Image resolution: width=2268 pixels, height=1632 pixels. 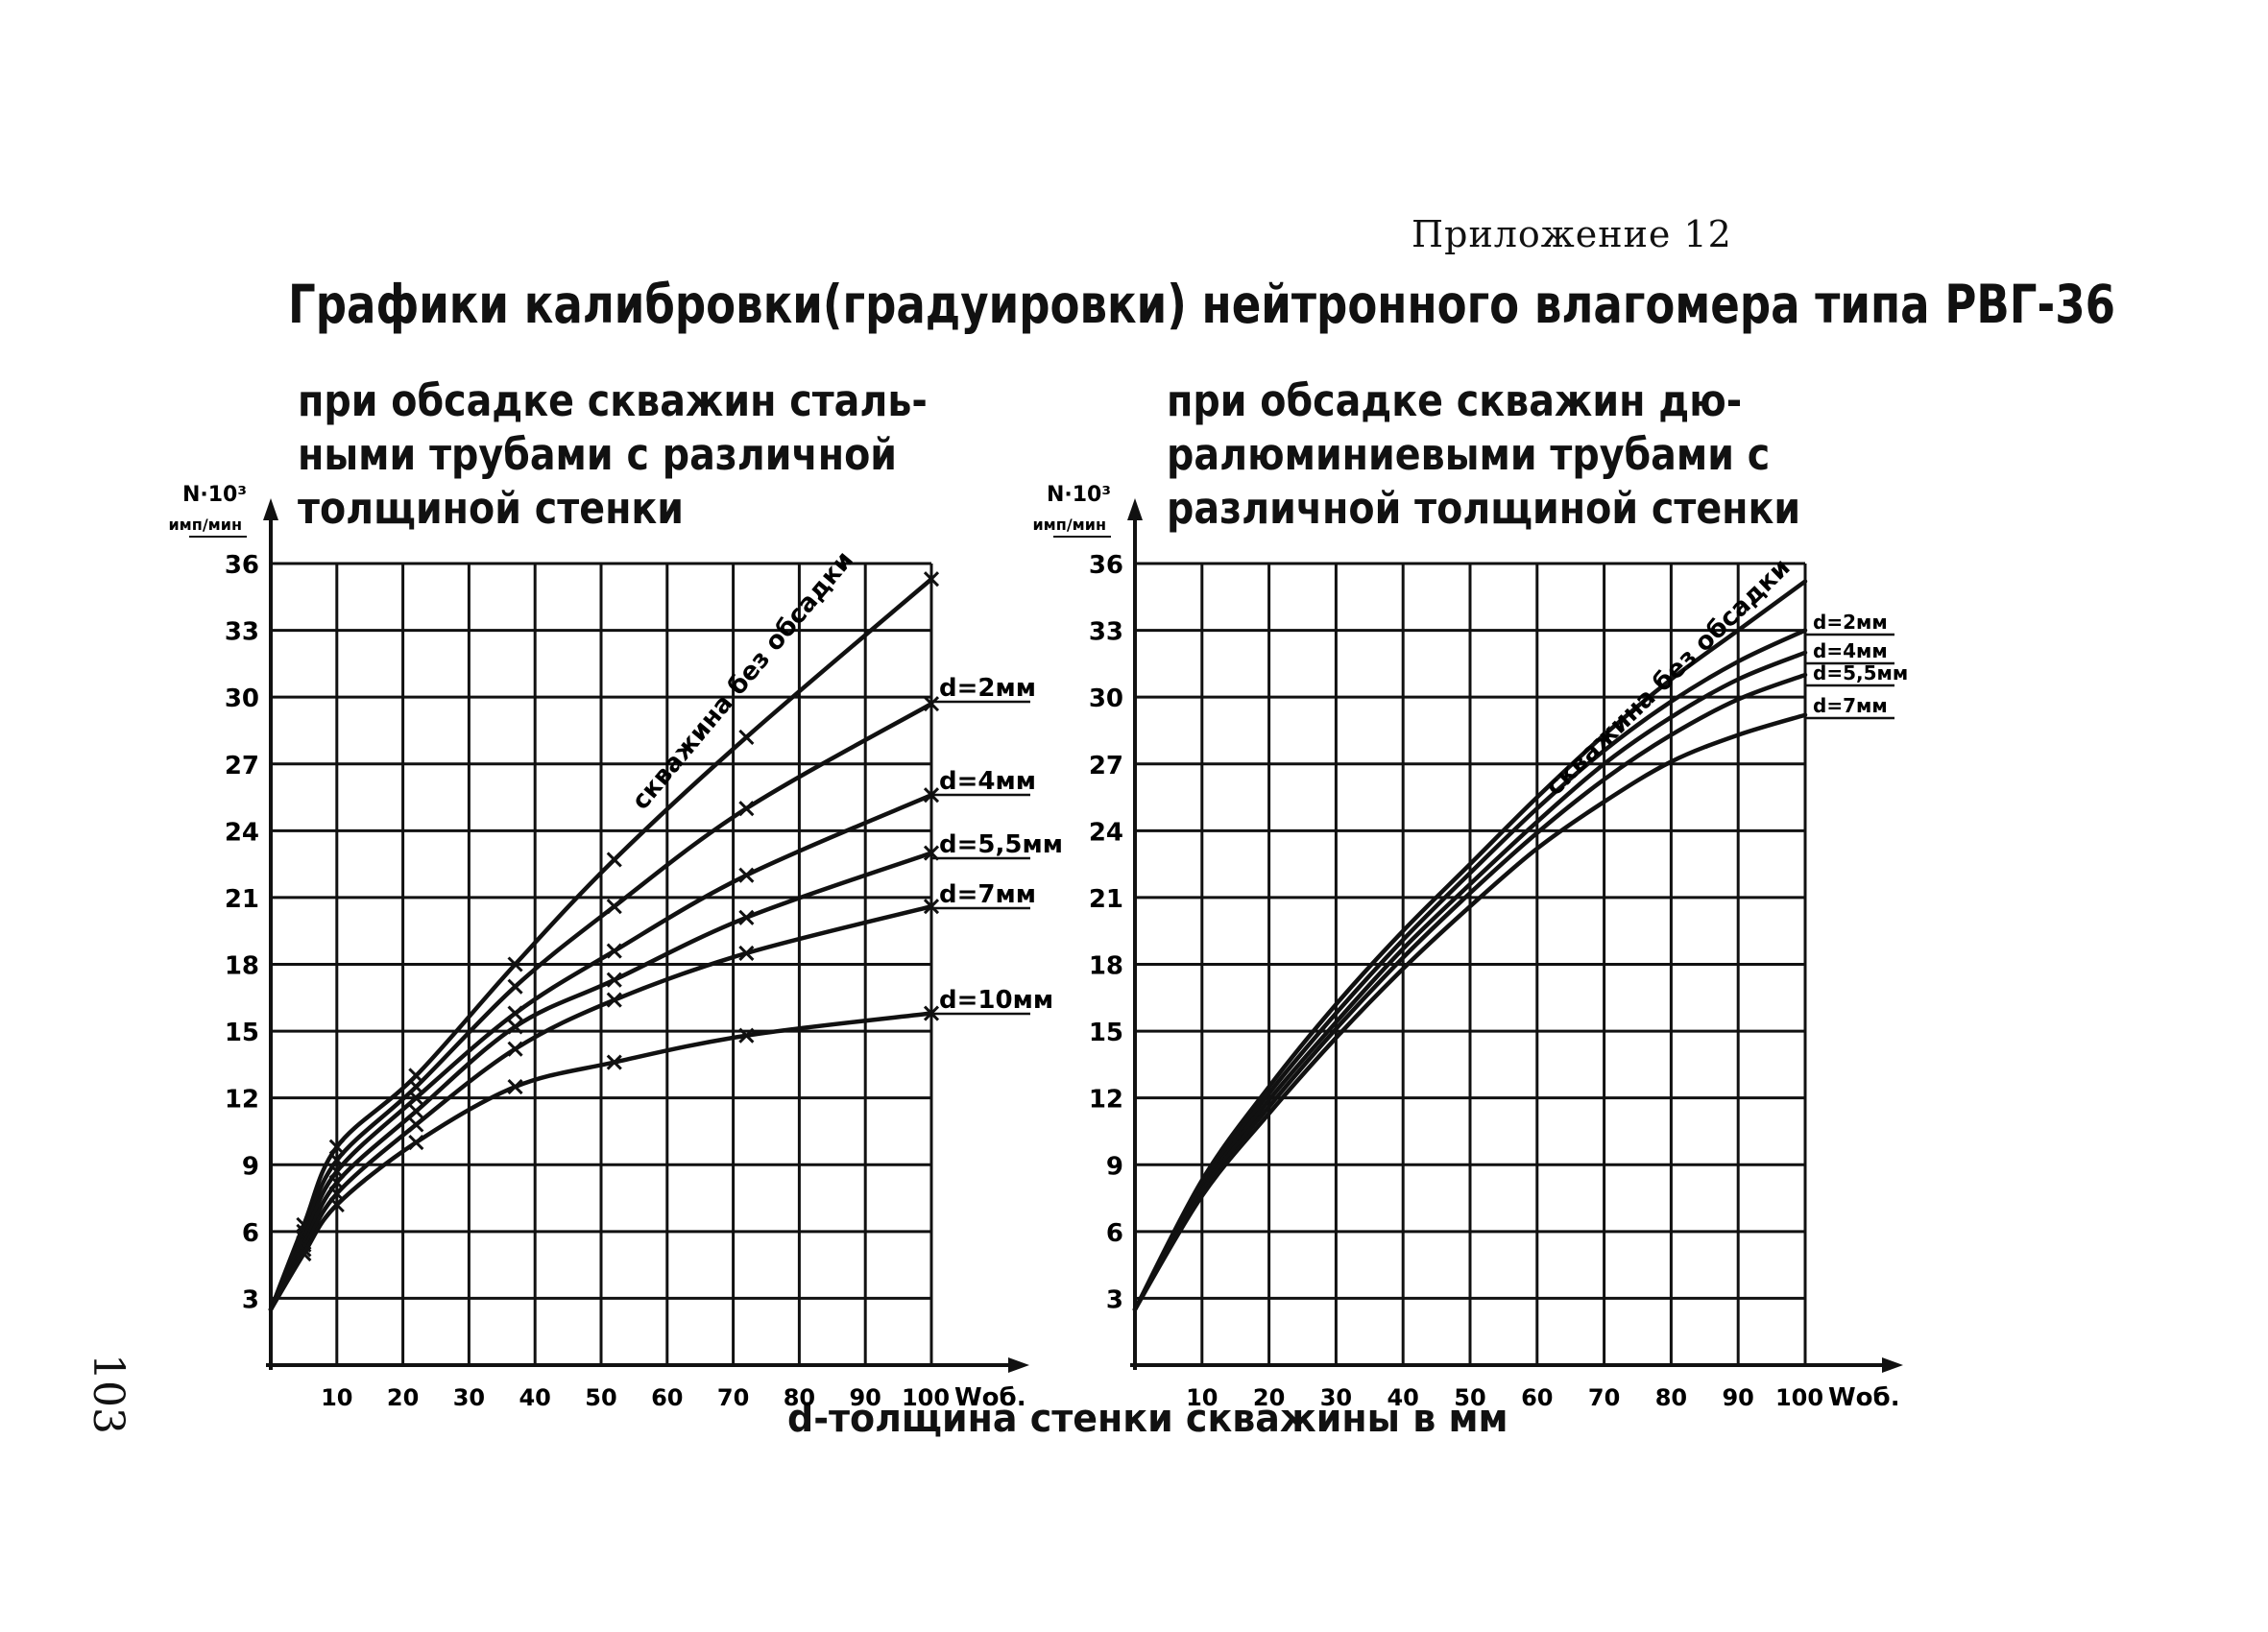 What do you see at coordinates (242, 632) in the screenshot?
I see `left-y-tick-label: 33` at bounding box center [242, 632].